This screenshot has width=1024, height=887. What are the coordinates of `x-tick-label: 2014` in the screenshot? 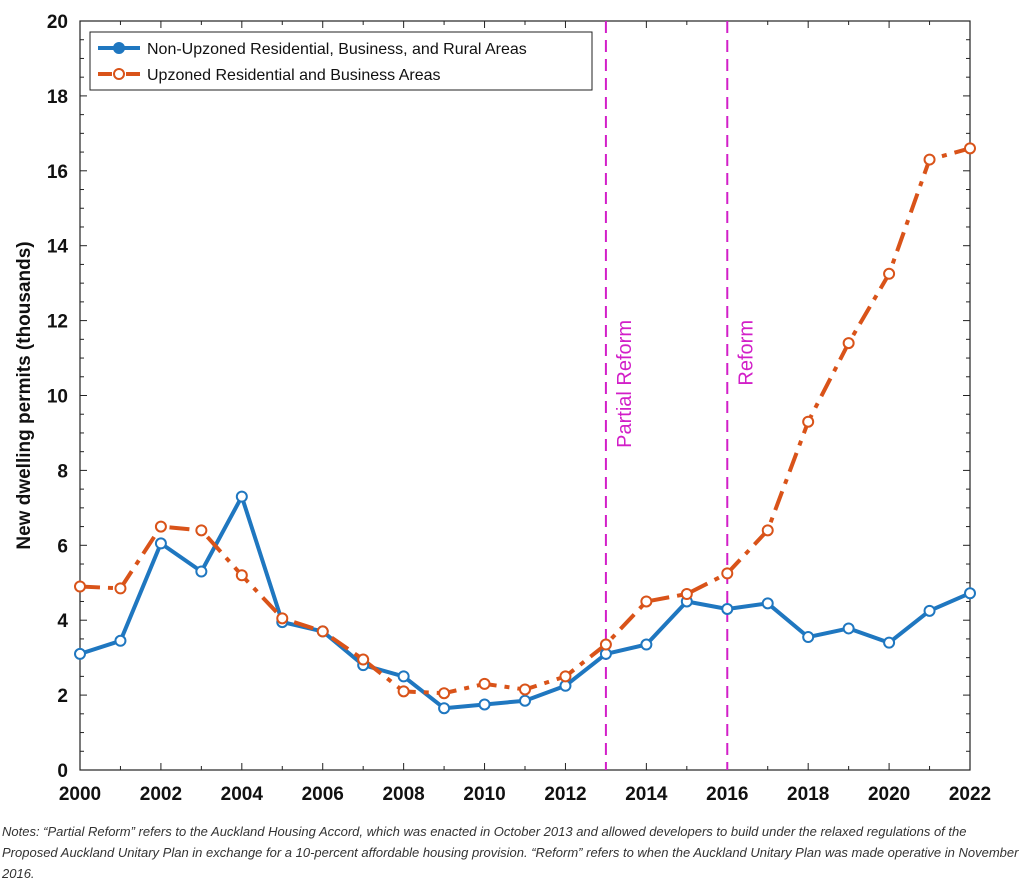 It's located at (646, 794).